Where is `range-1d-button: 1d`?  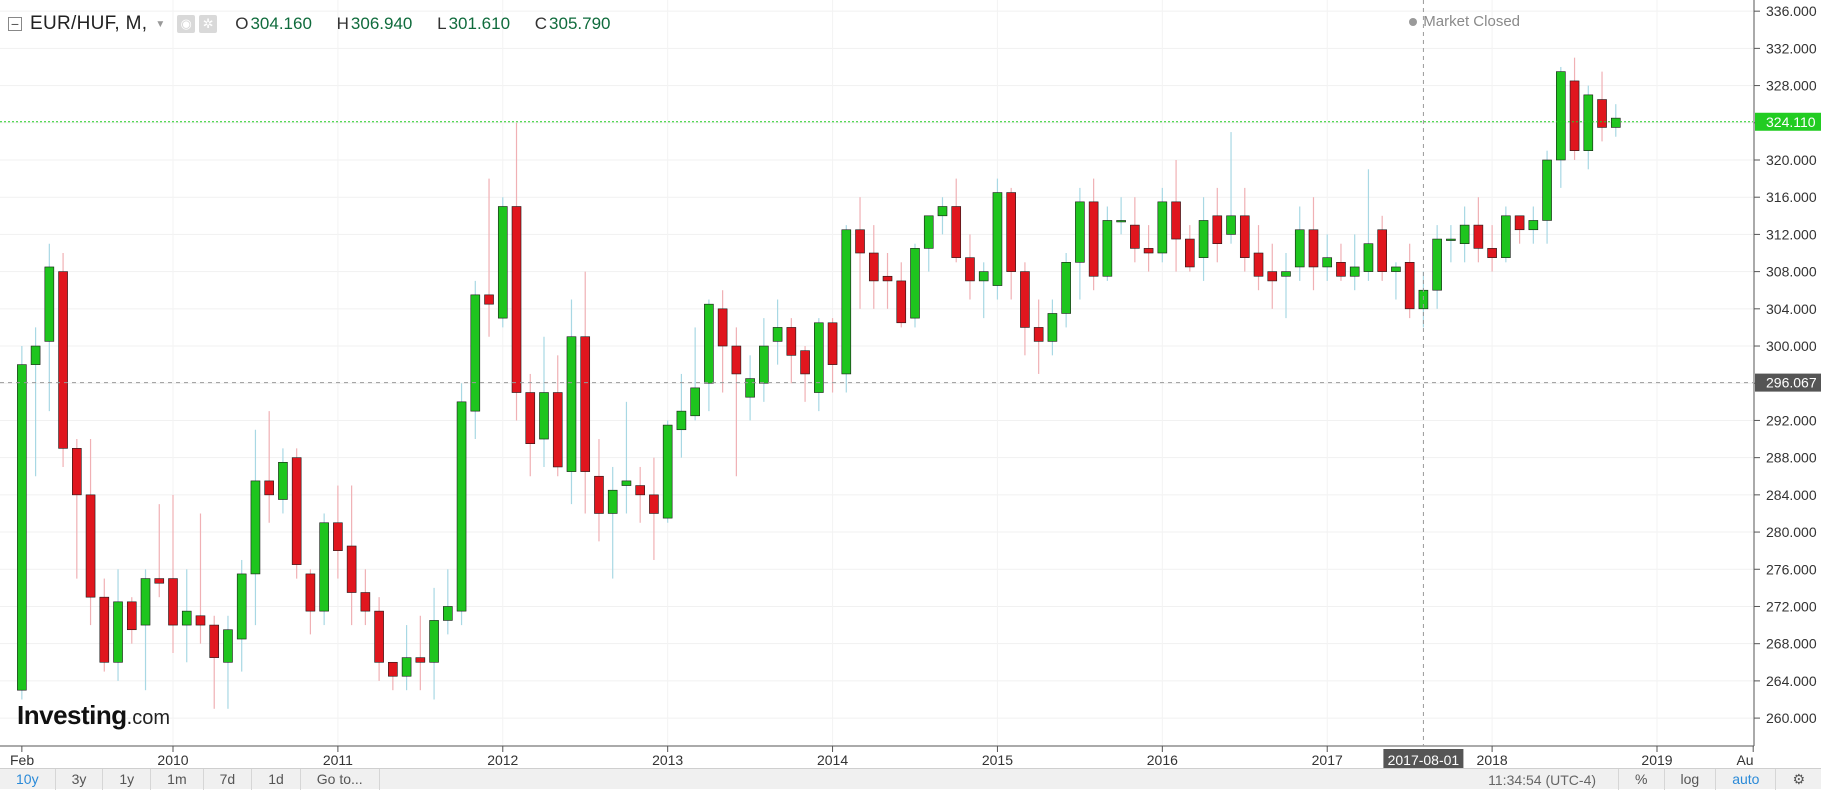 range-1d-button: 1d is located at coordinates (276, 779).